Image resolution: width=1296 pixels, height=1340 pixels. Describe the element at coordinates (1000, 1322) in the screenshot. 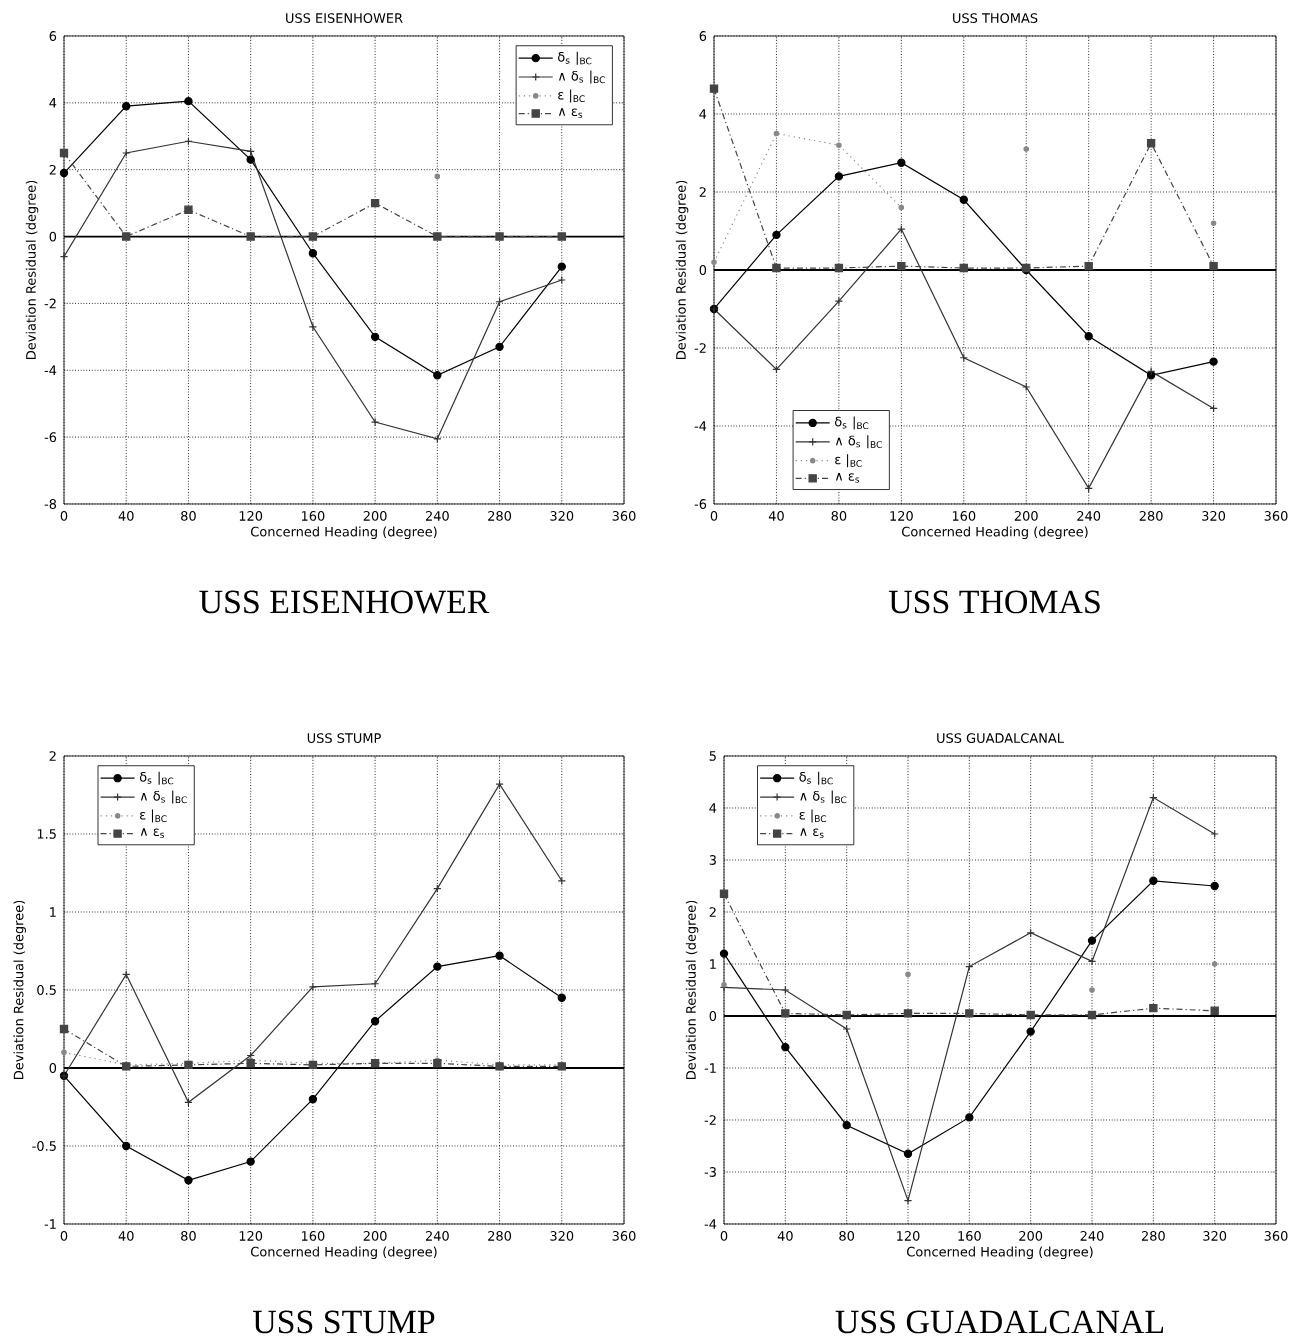

I see `text: USS GUADALCANAL` at that location.